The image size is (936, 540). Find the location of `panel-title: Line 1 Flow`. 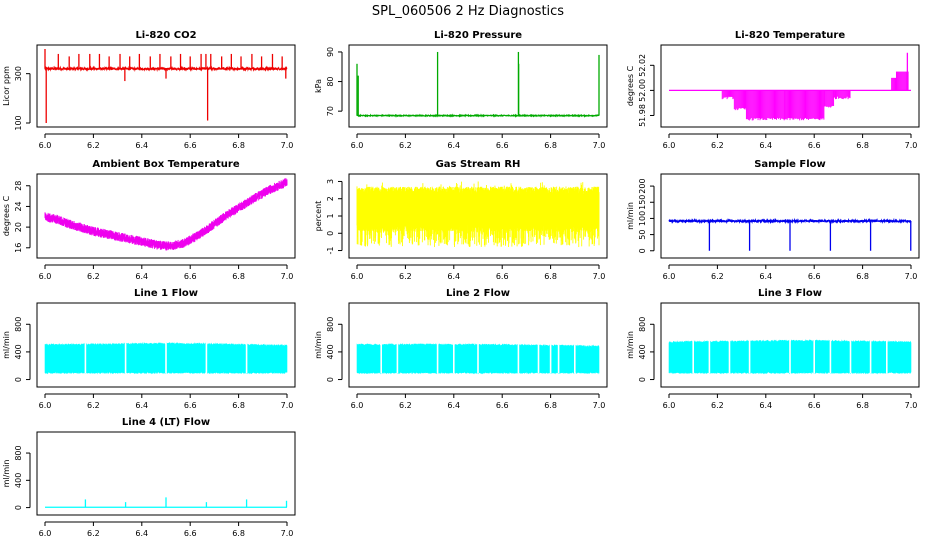

panel-title: Line 1 Flow is located at coordinates (166, 293).